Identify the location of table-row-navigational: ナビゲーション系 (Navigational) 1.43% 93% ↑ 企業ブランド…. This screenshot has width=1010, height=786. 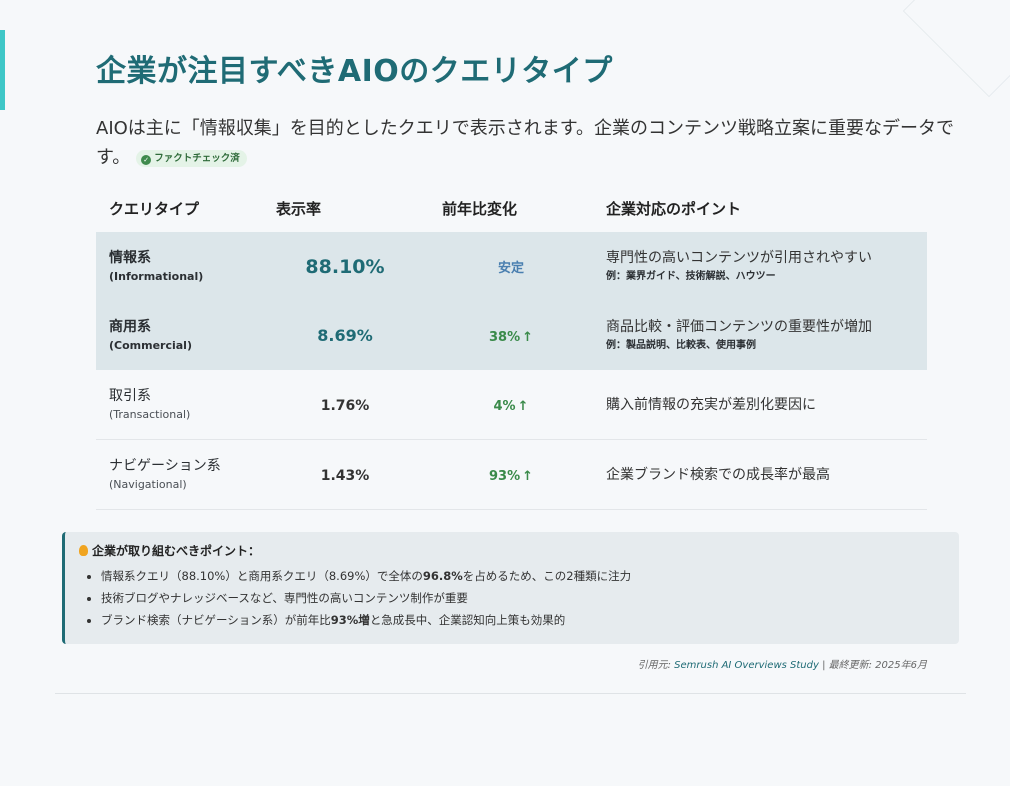
(511, 475).